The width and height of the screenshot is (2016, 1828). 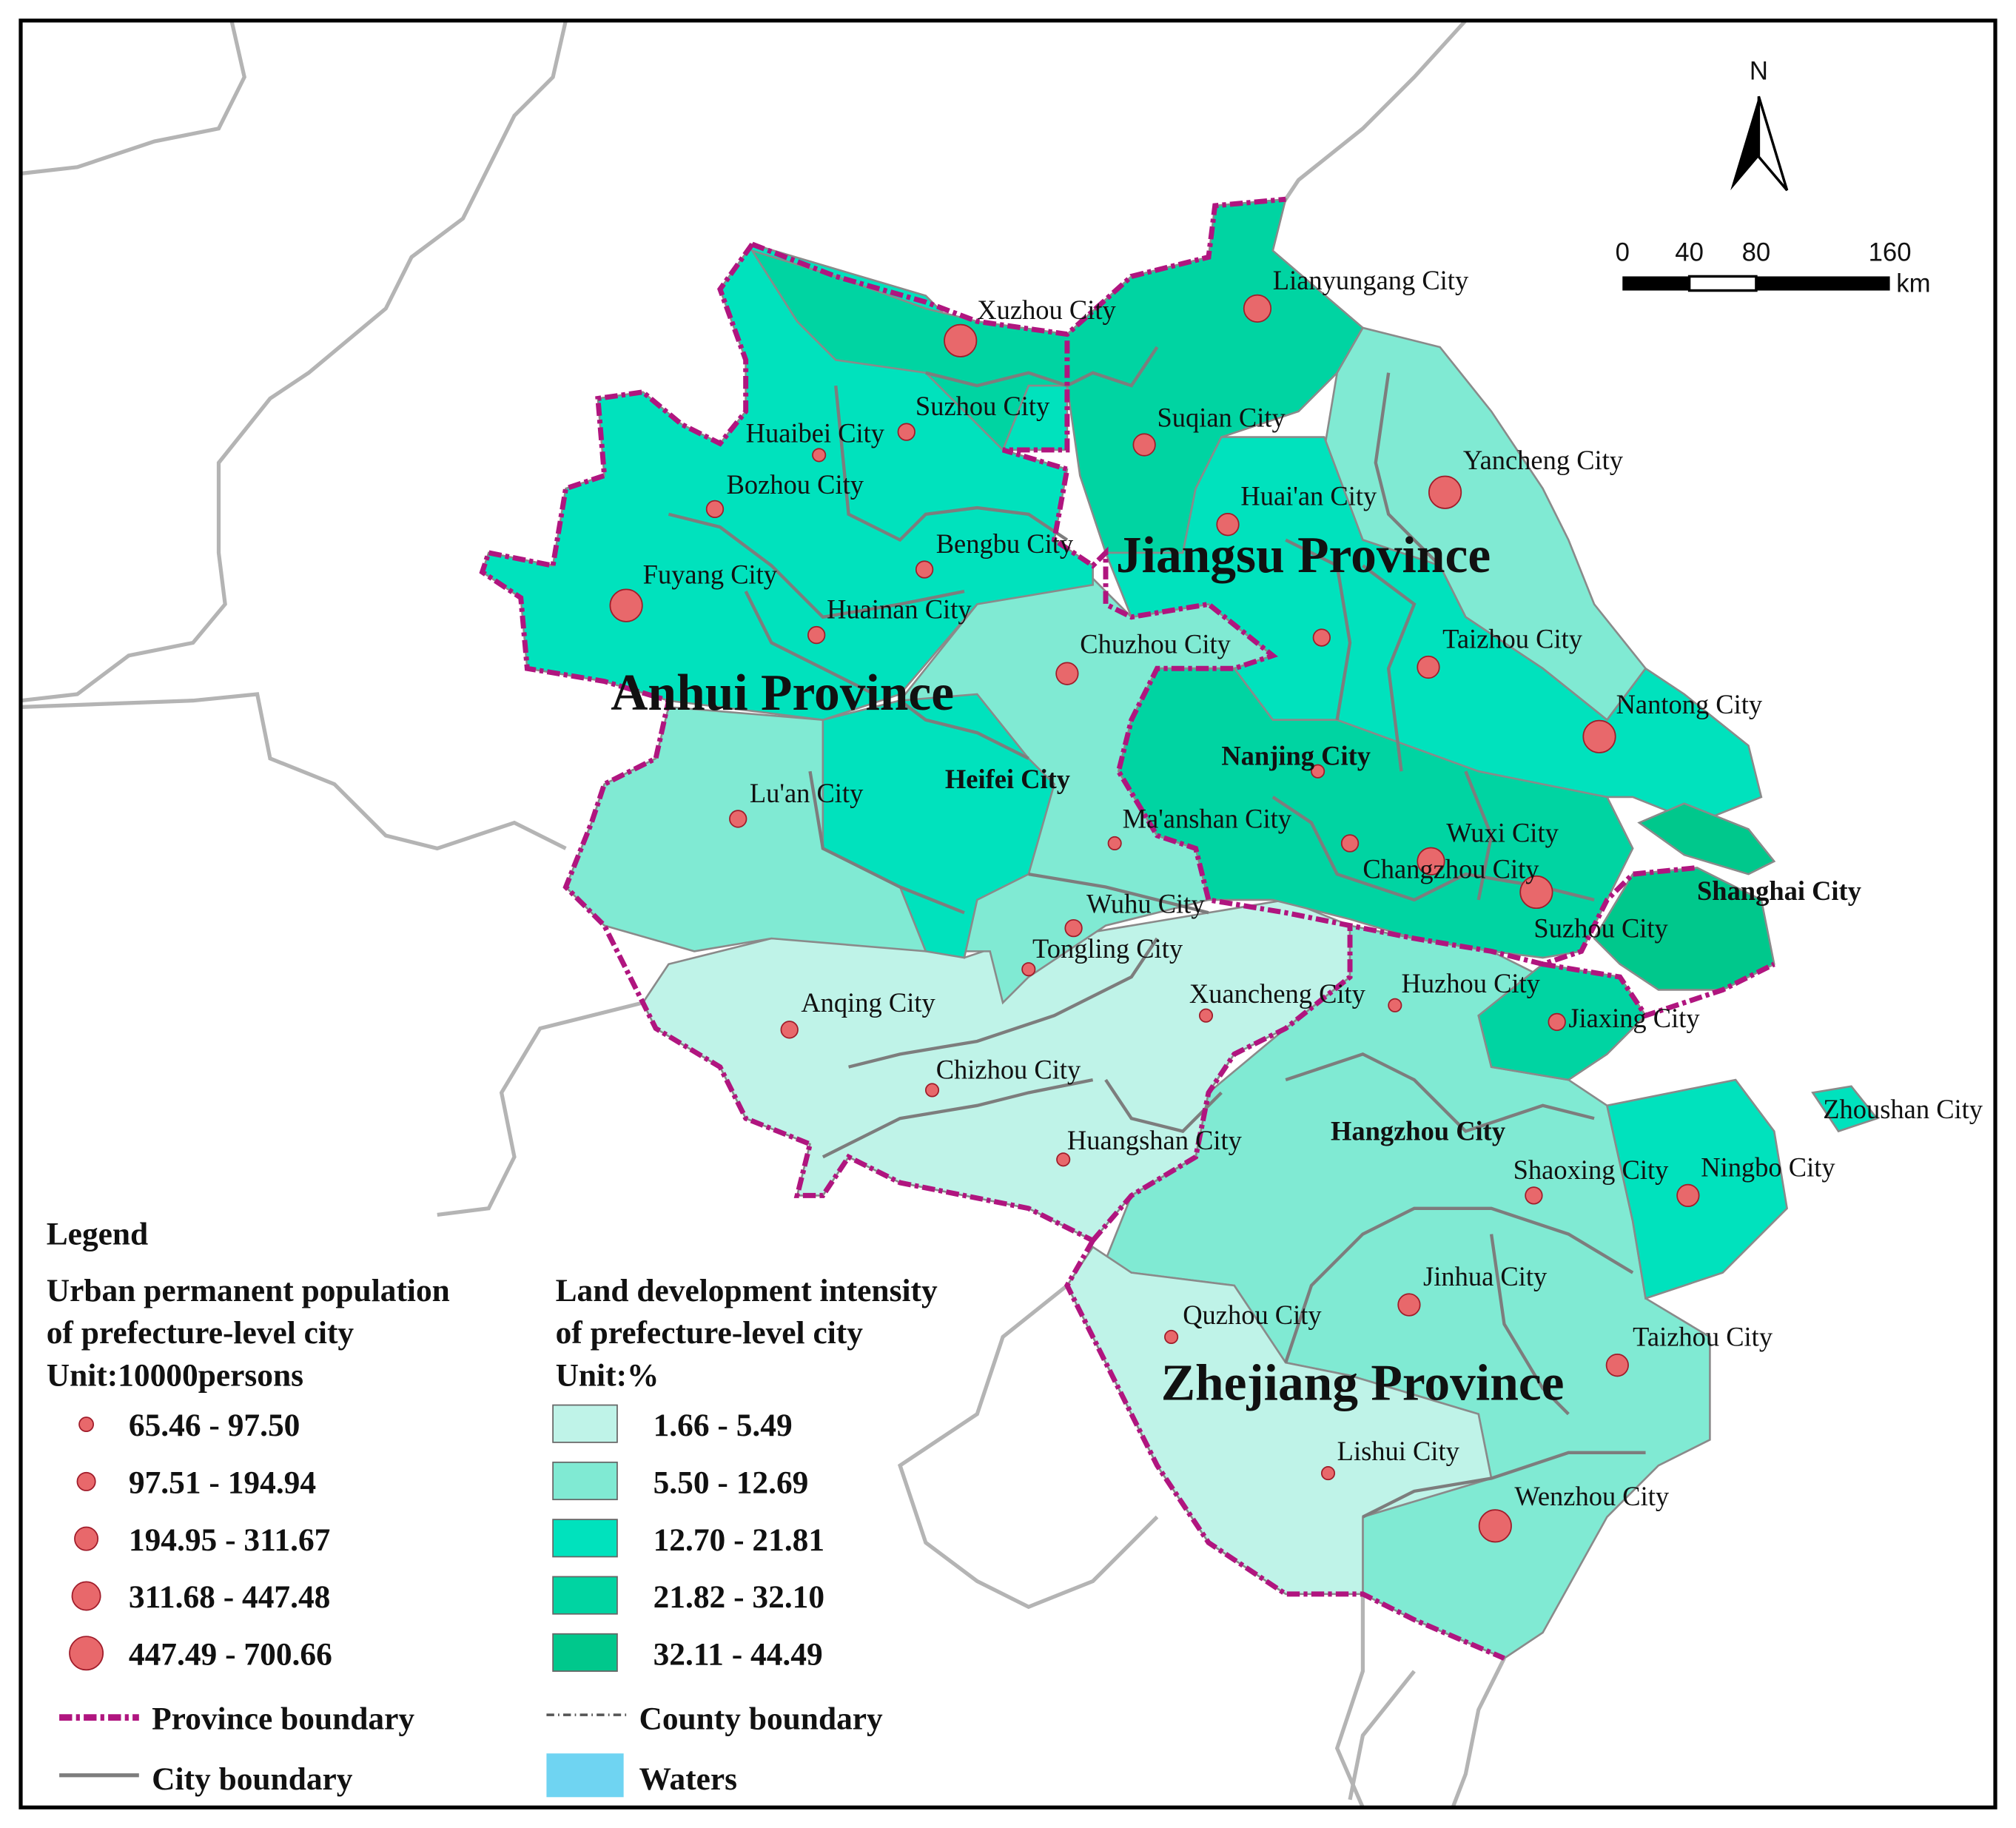 What do you see at coordinates (739, 1540) in the screenshot?
I see `intensity-class: 12.70 - 21.81` at bounding box center [739, 1540].